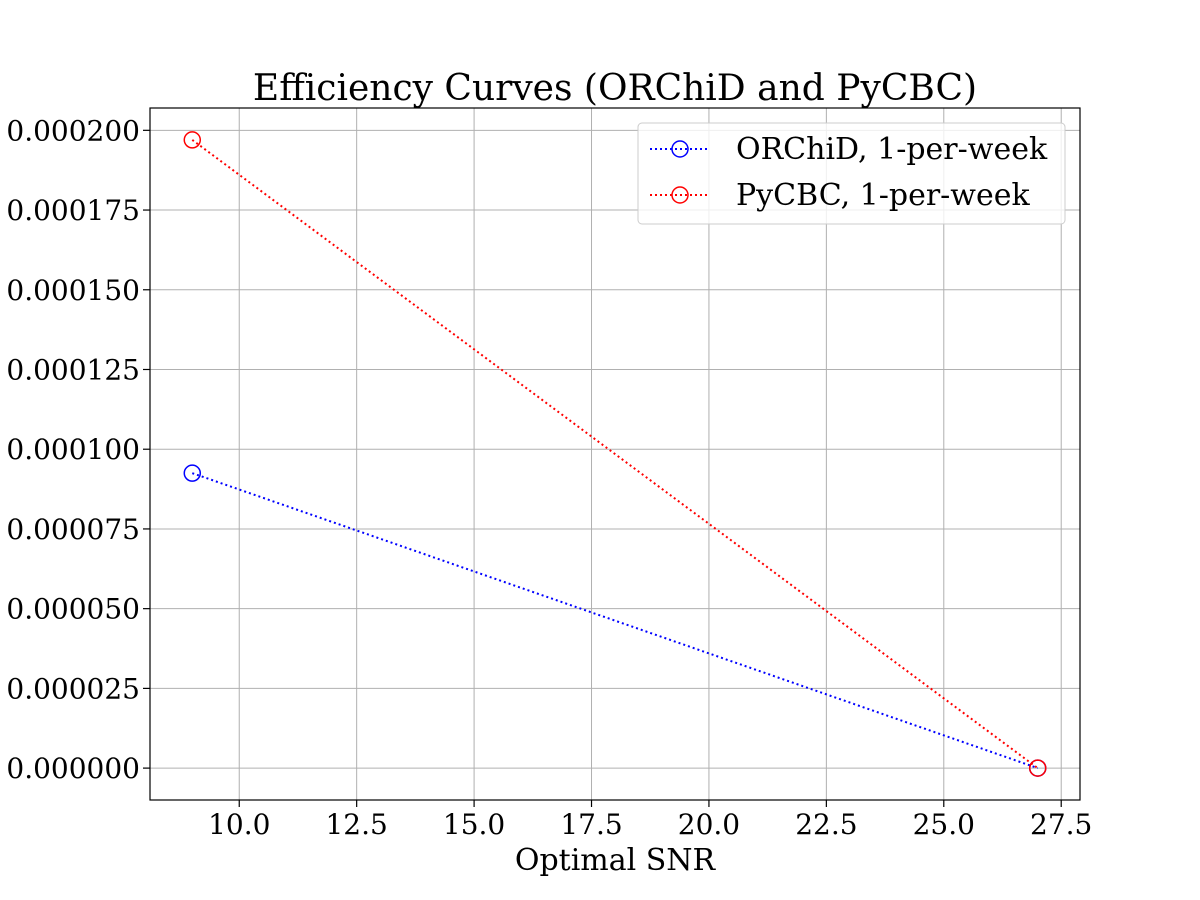  I want to click on legend: ORChiD, 1-per-week PyCBC, 1-per-week, so click(851, 173).